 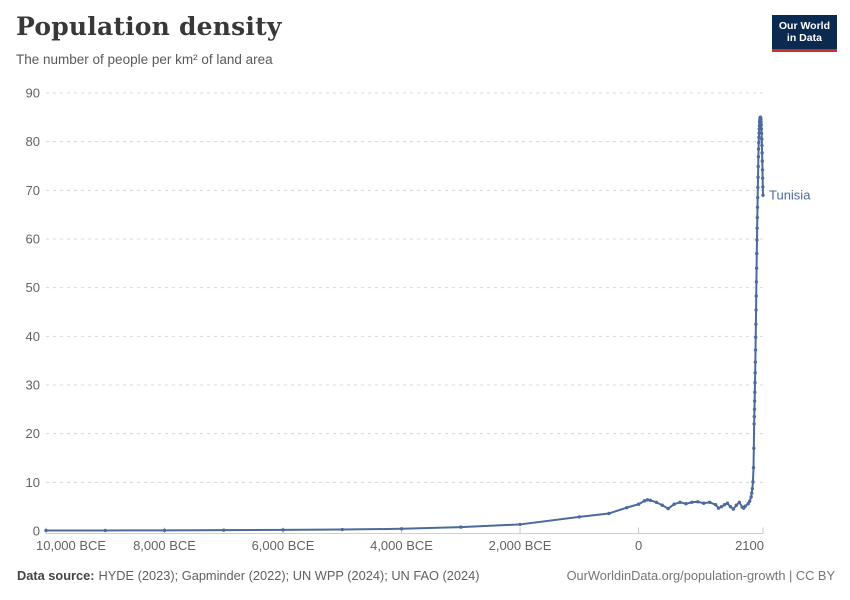 What do you see at coordinates (520, 545) in the screenshot?
I see `x-tick-label: 2,000 BCE` at bounding box center [520, 545].